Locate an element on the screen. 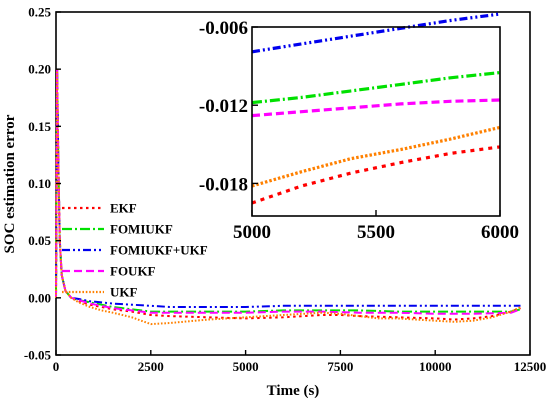  legend-label-ukf: UKF is located at coordinates (124, 292).